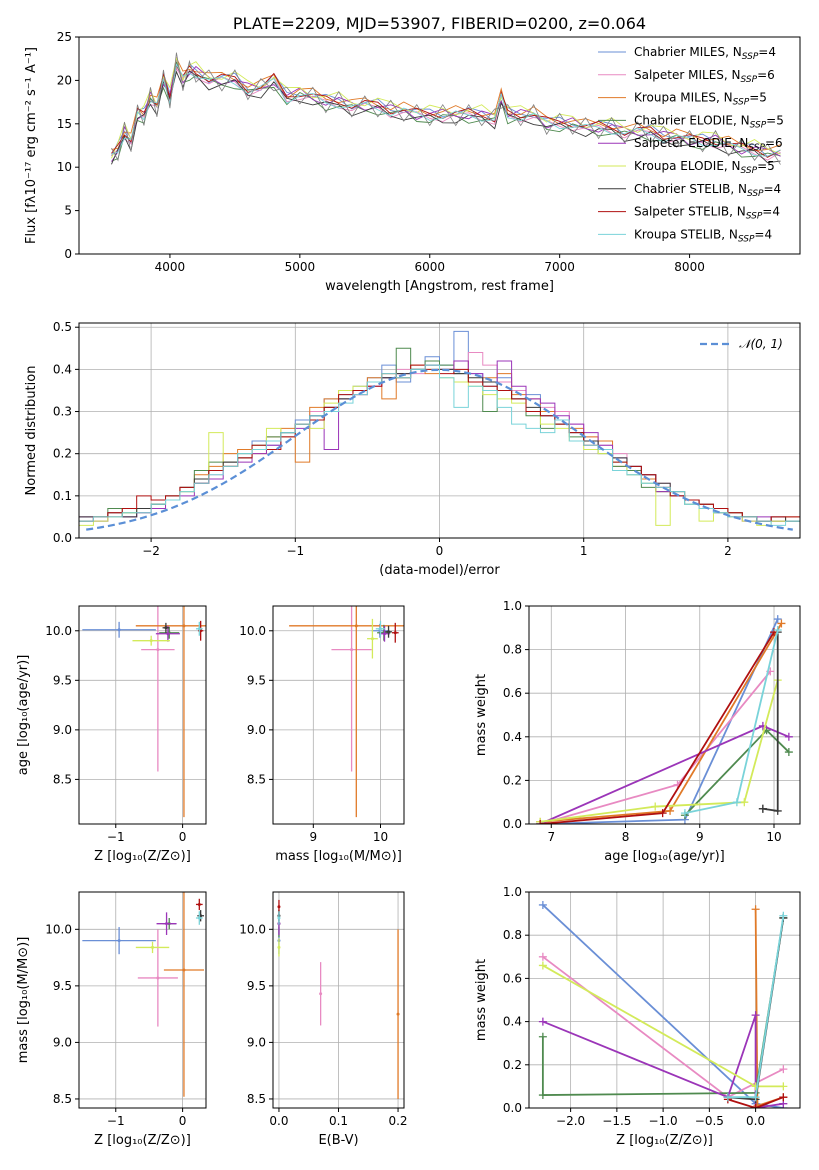 The image size is (819, 1170). I want to click on x-tick-label: −0.5, so click(709, 1121).